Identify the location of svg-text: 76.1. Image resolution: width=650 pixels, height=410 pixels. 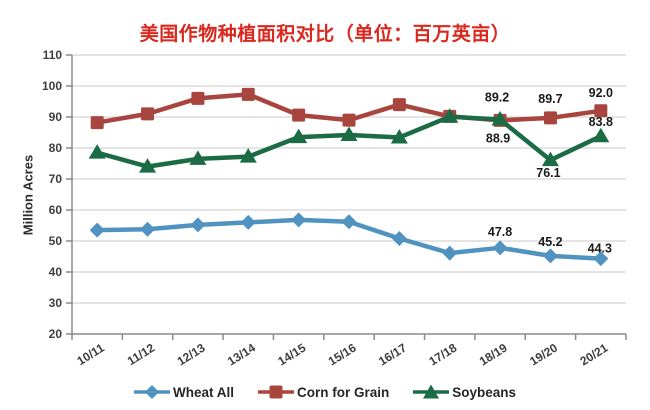
(548, 173).